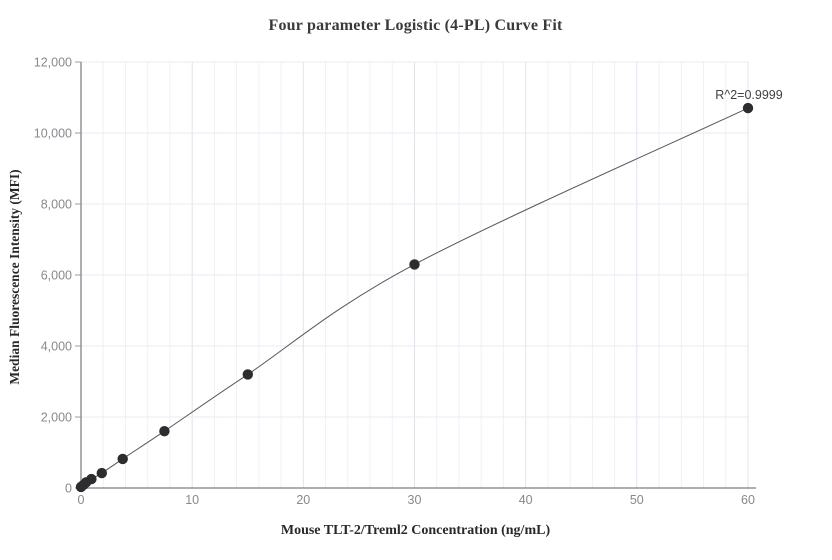 Image resolution: width=832 pixels, height=560 pixels. What do you see at coordinates (415, 530) in the screenshot?
I see `x-axis-title: Mouse TLT-2/Treml2 Concentration (ng/mL)` at bounding box center [415, 530].